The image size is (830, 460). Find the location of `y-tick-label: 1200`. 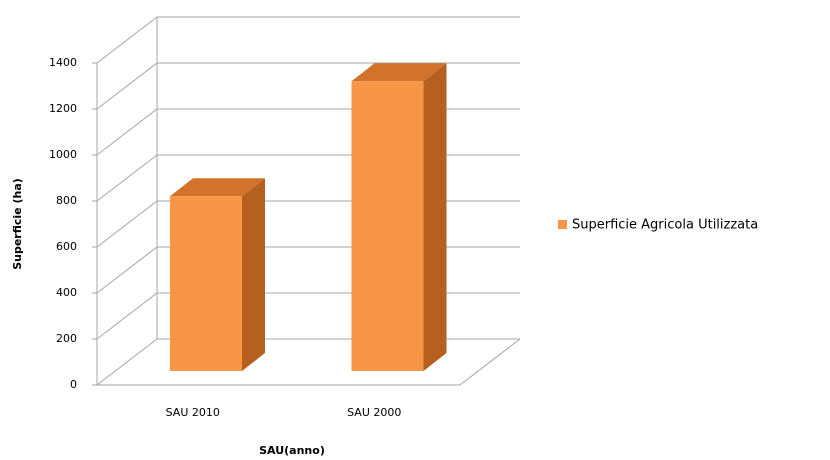

y-tick-label: 1200 is located at coordinates (63, 108).